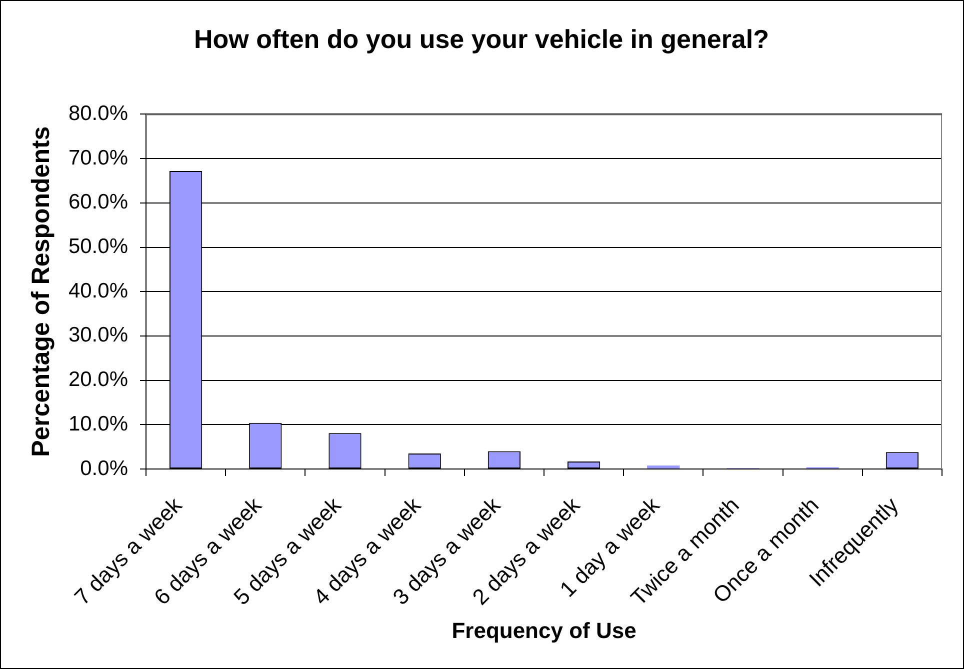 The width and height of the screenshot is (964, 669). What do you see at coordinates (98, 158) in the screenshot?
I see `y-tick-label: 70.0%` at bounding box center [98, 158].